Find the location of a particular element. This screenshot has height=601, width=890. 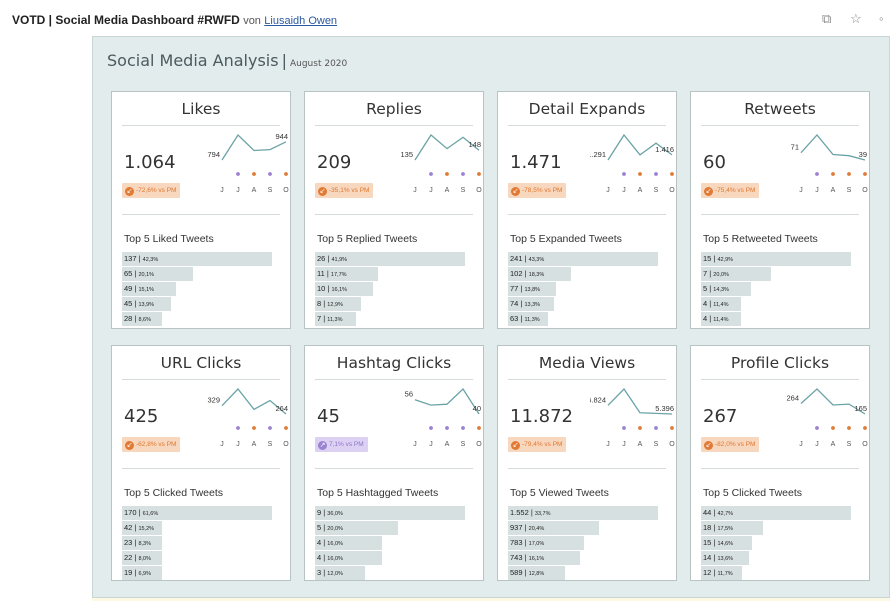

top5-bar-row: 5 | 20,0% is located at coordinates (396, 528).